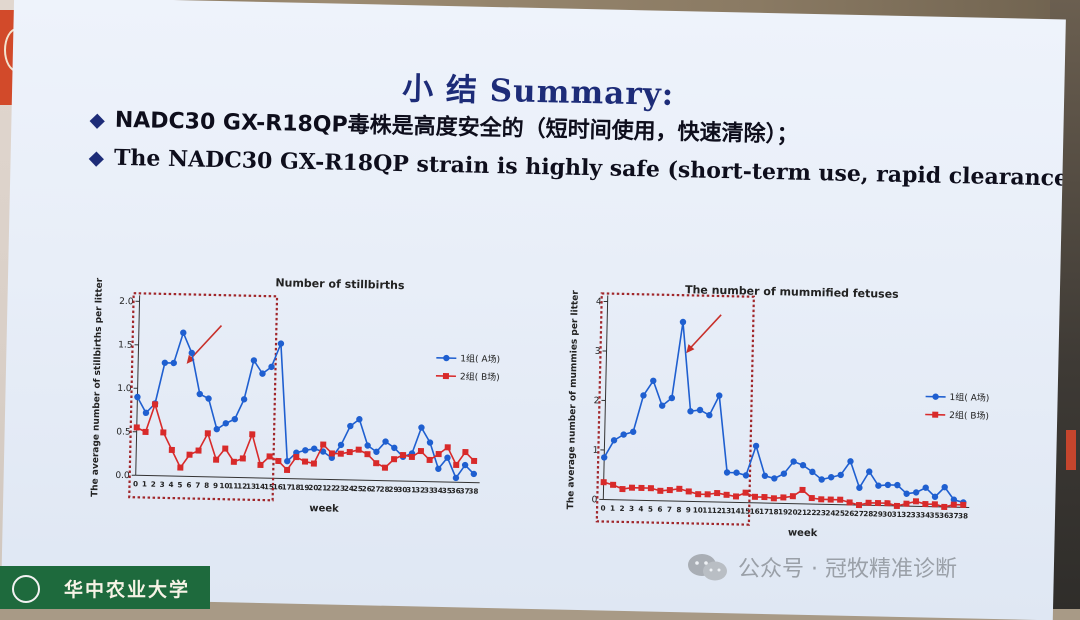  Describe the element at coordinates (188, 484) in the screenshot. I see `x-tick-label: 6` at that location.